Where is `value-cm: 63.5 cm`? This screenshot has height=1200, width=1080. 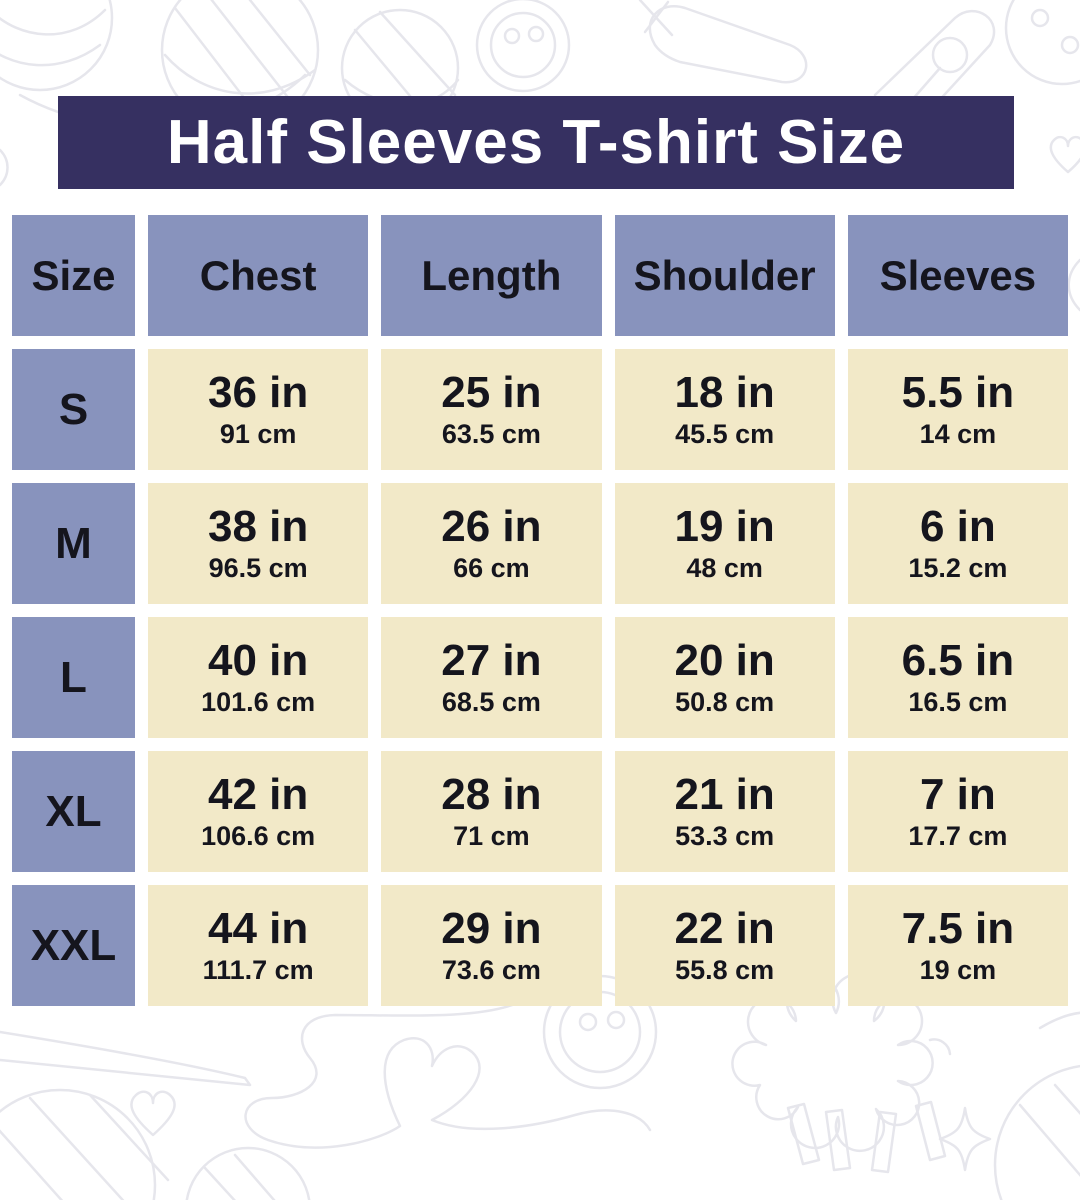 value-cm: 63.5 cm is located at coordinates (491, 434).